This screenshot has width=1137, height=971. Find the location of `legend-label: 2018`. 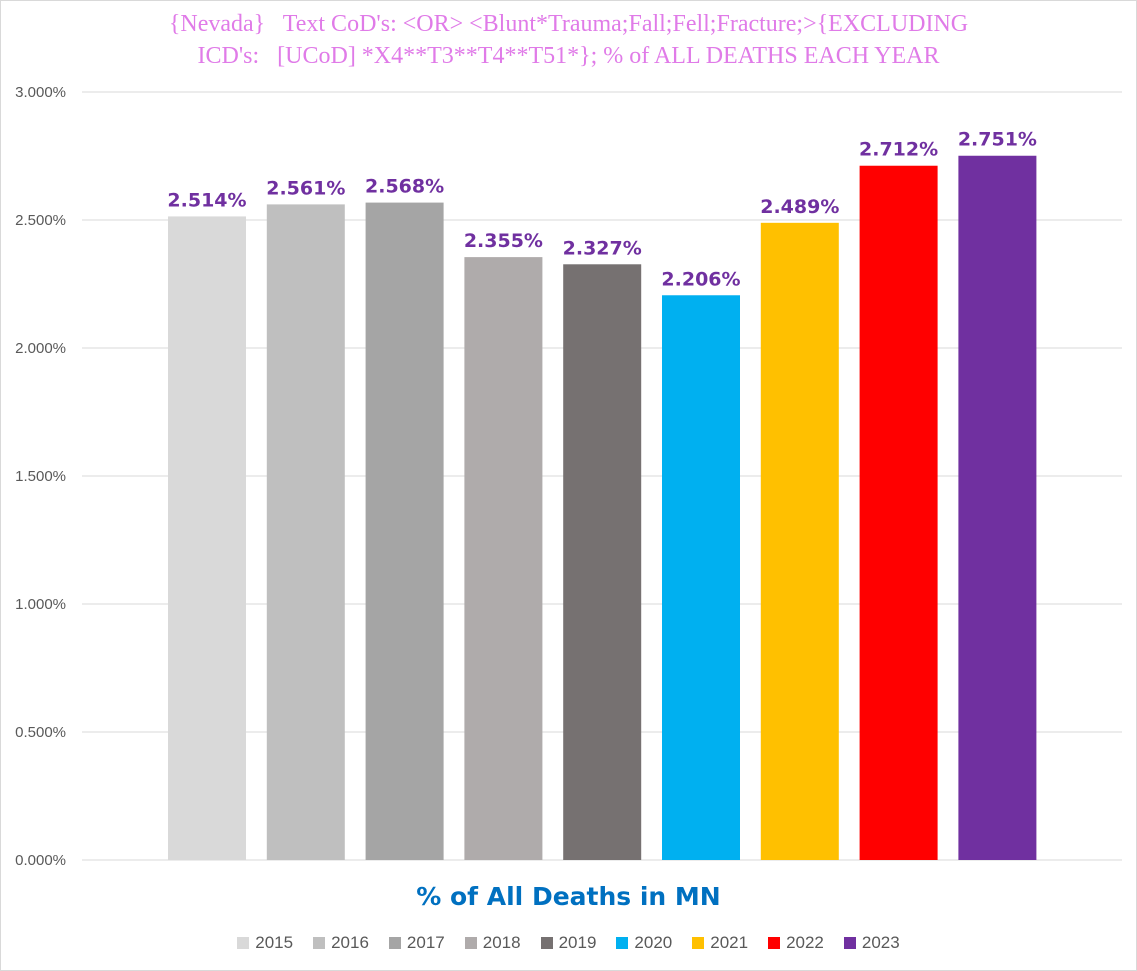

legend-label: 2018 is located at coordinates (501, 942).